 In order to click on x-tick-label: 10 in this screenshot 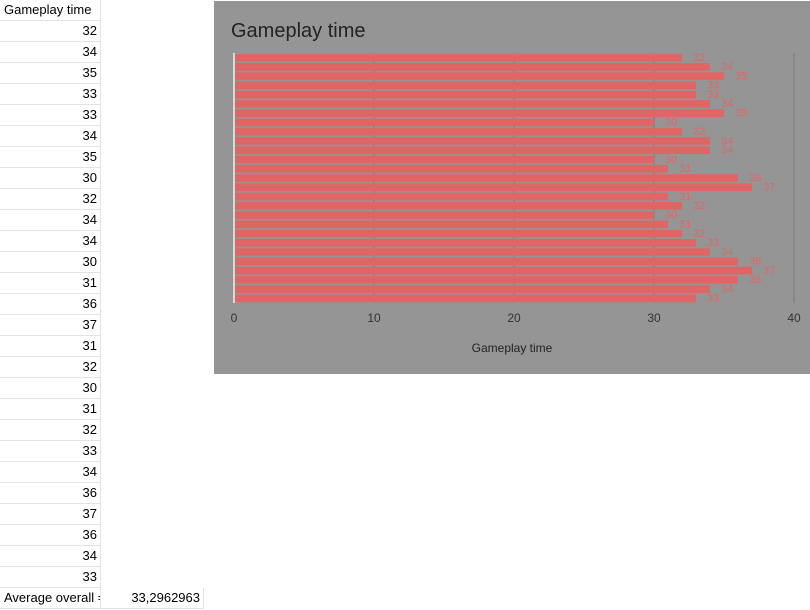, I will do `click(374, 318)`.